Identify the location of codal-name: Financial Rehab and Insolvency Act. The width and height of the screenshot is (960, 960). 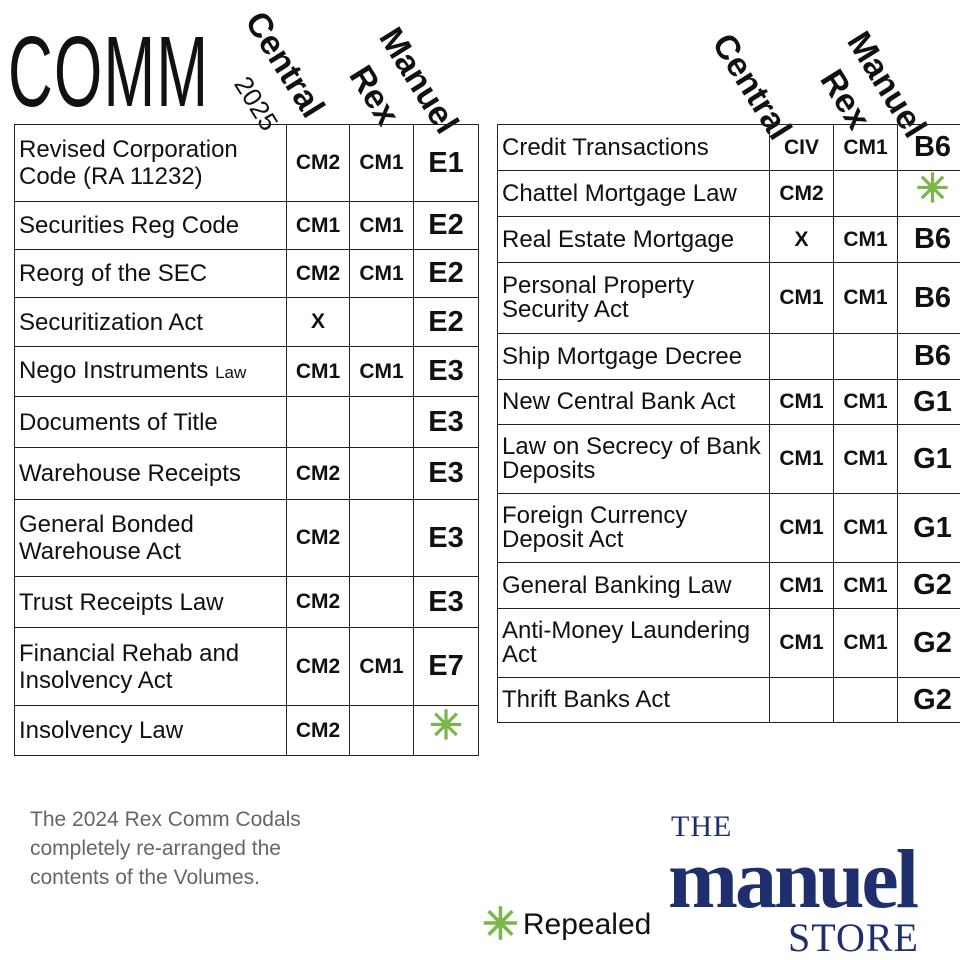
(150, 666).